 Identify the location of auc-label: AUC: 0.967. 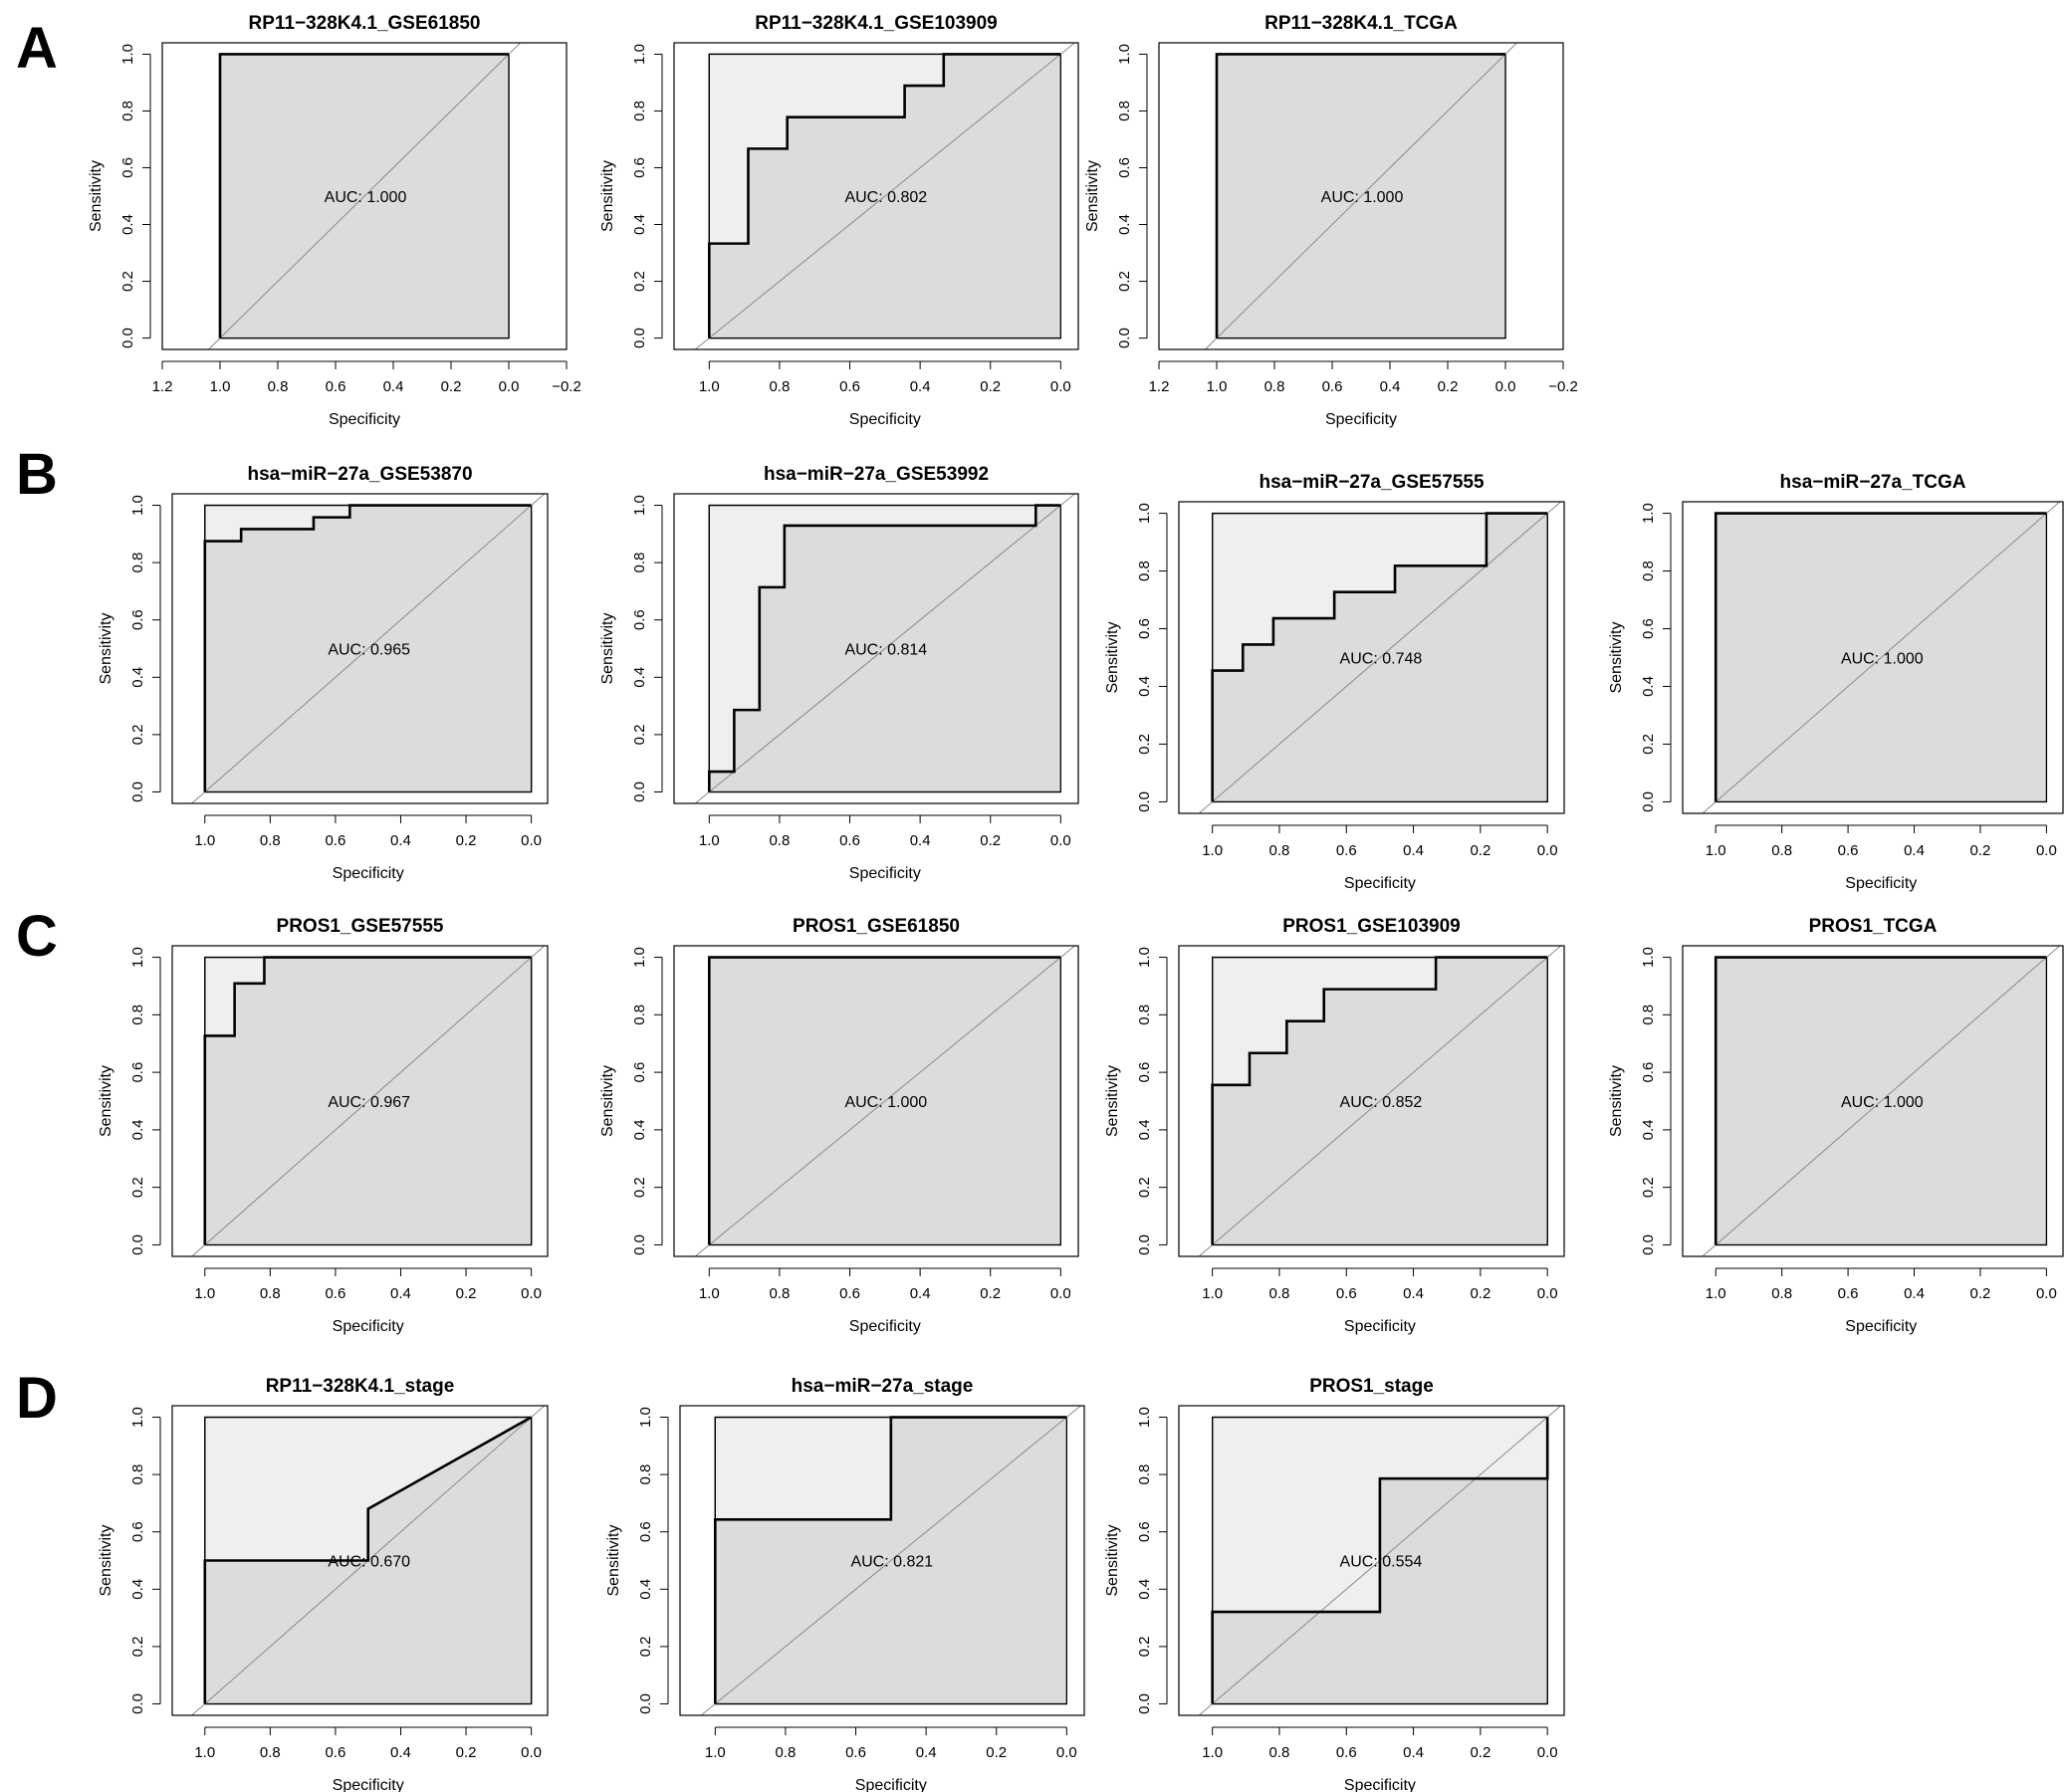
(369, 1102).